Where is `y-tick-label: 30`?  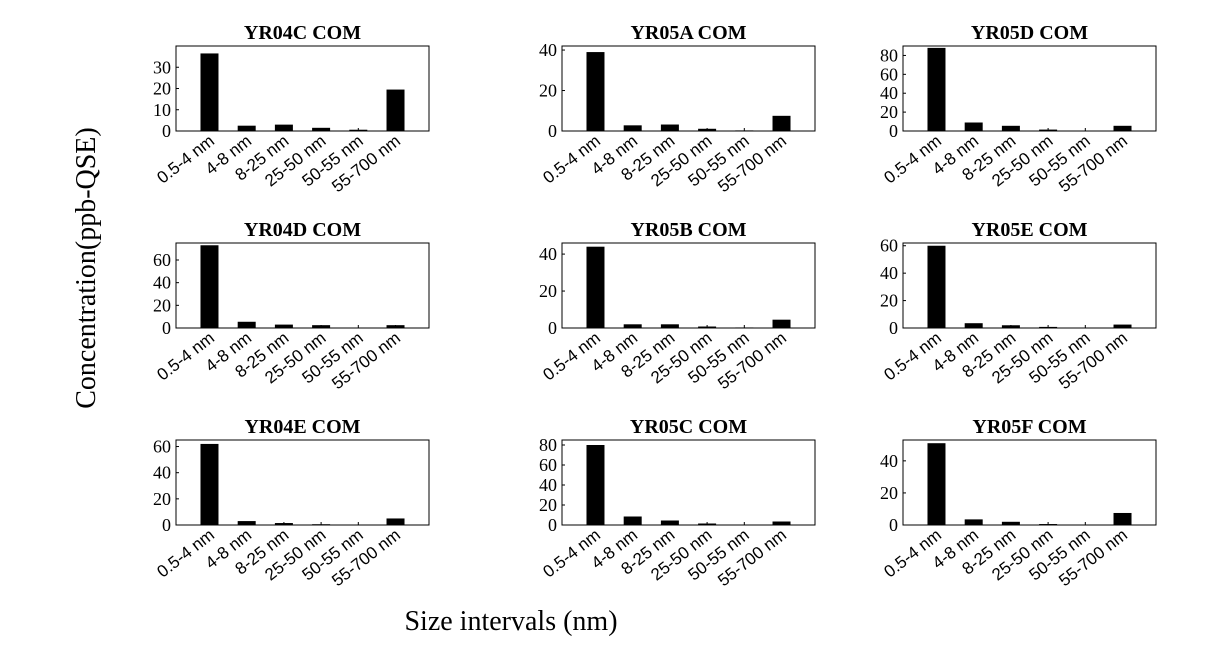
y-tick-label: 30 is located at coordinates (162, 67).